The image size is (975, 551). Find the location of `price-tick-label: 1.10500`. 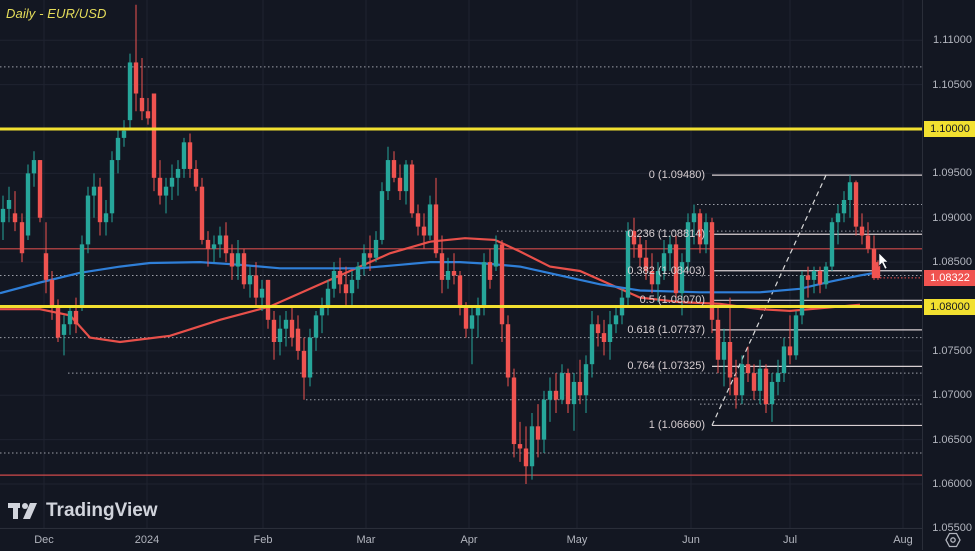

price-tick-label: 1.10500 is located at coordinates (952, 84).